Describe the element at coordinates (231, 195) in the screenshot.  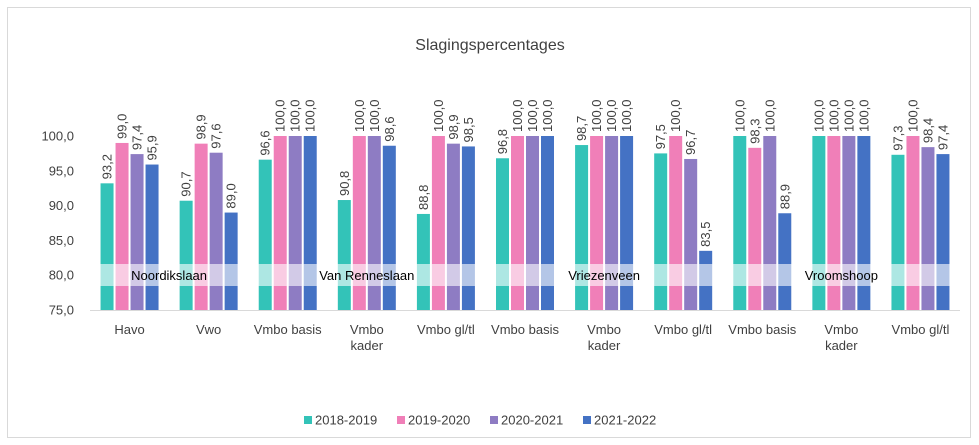
I see `data-label: 89,0` at that location.